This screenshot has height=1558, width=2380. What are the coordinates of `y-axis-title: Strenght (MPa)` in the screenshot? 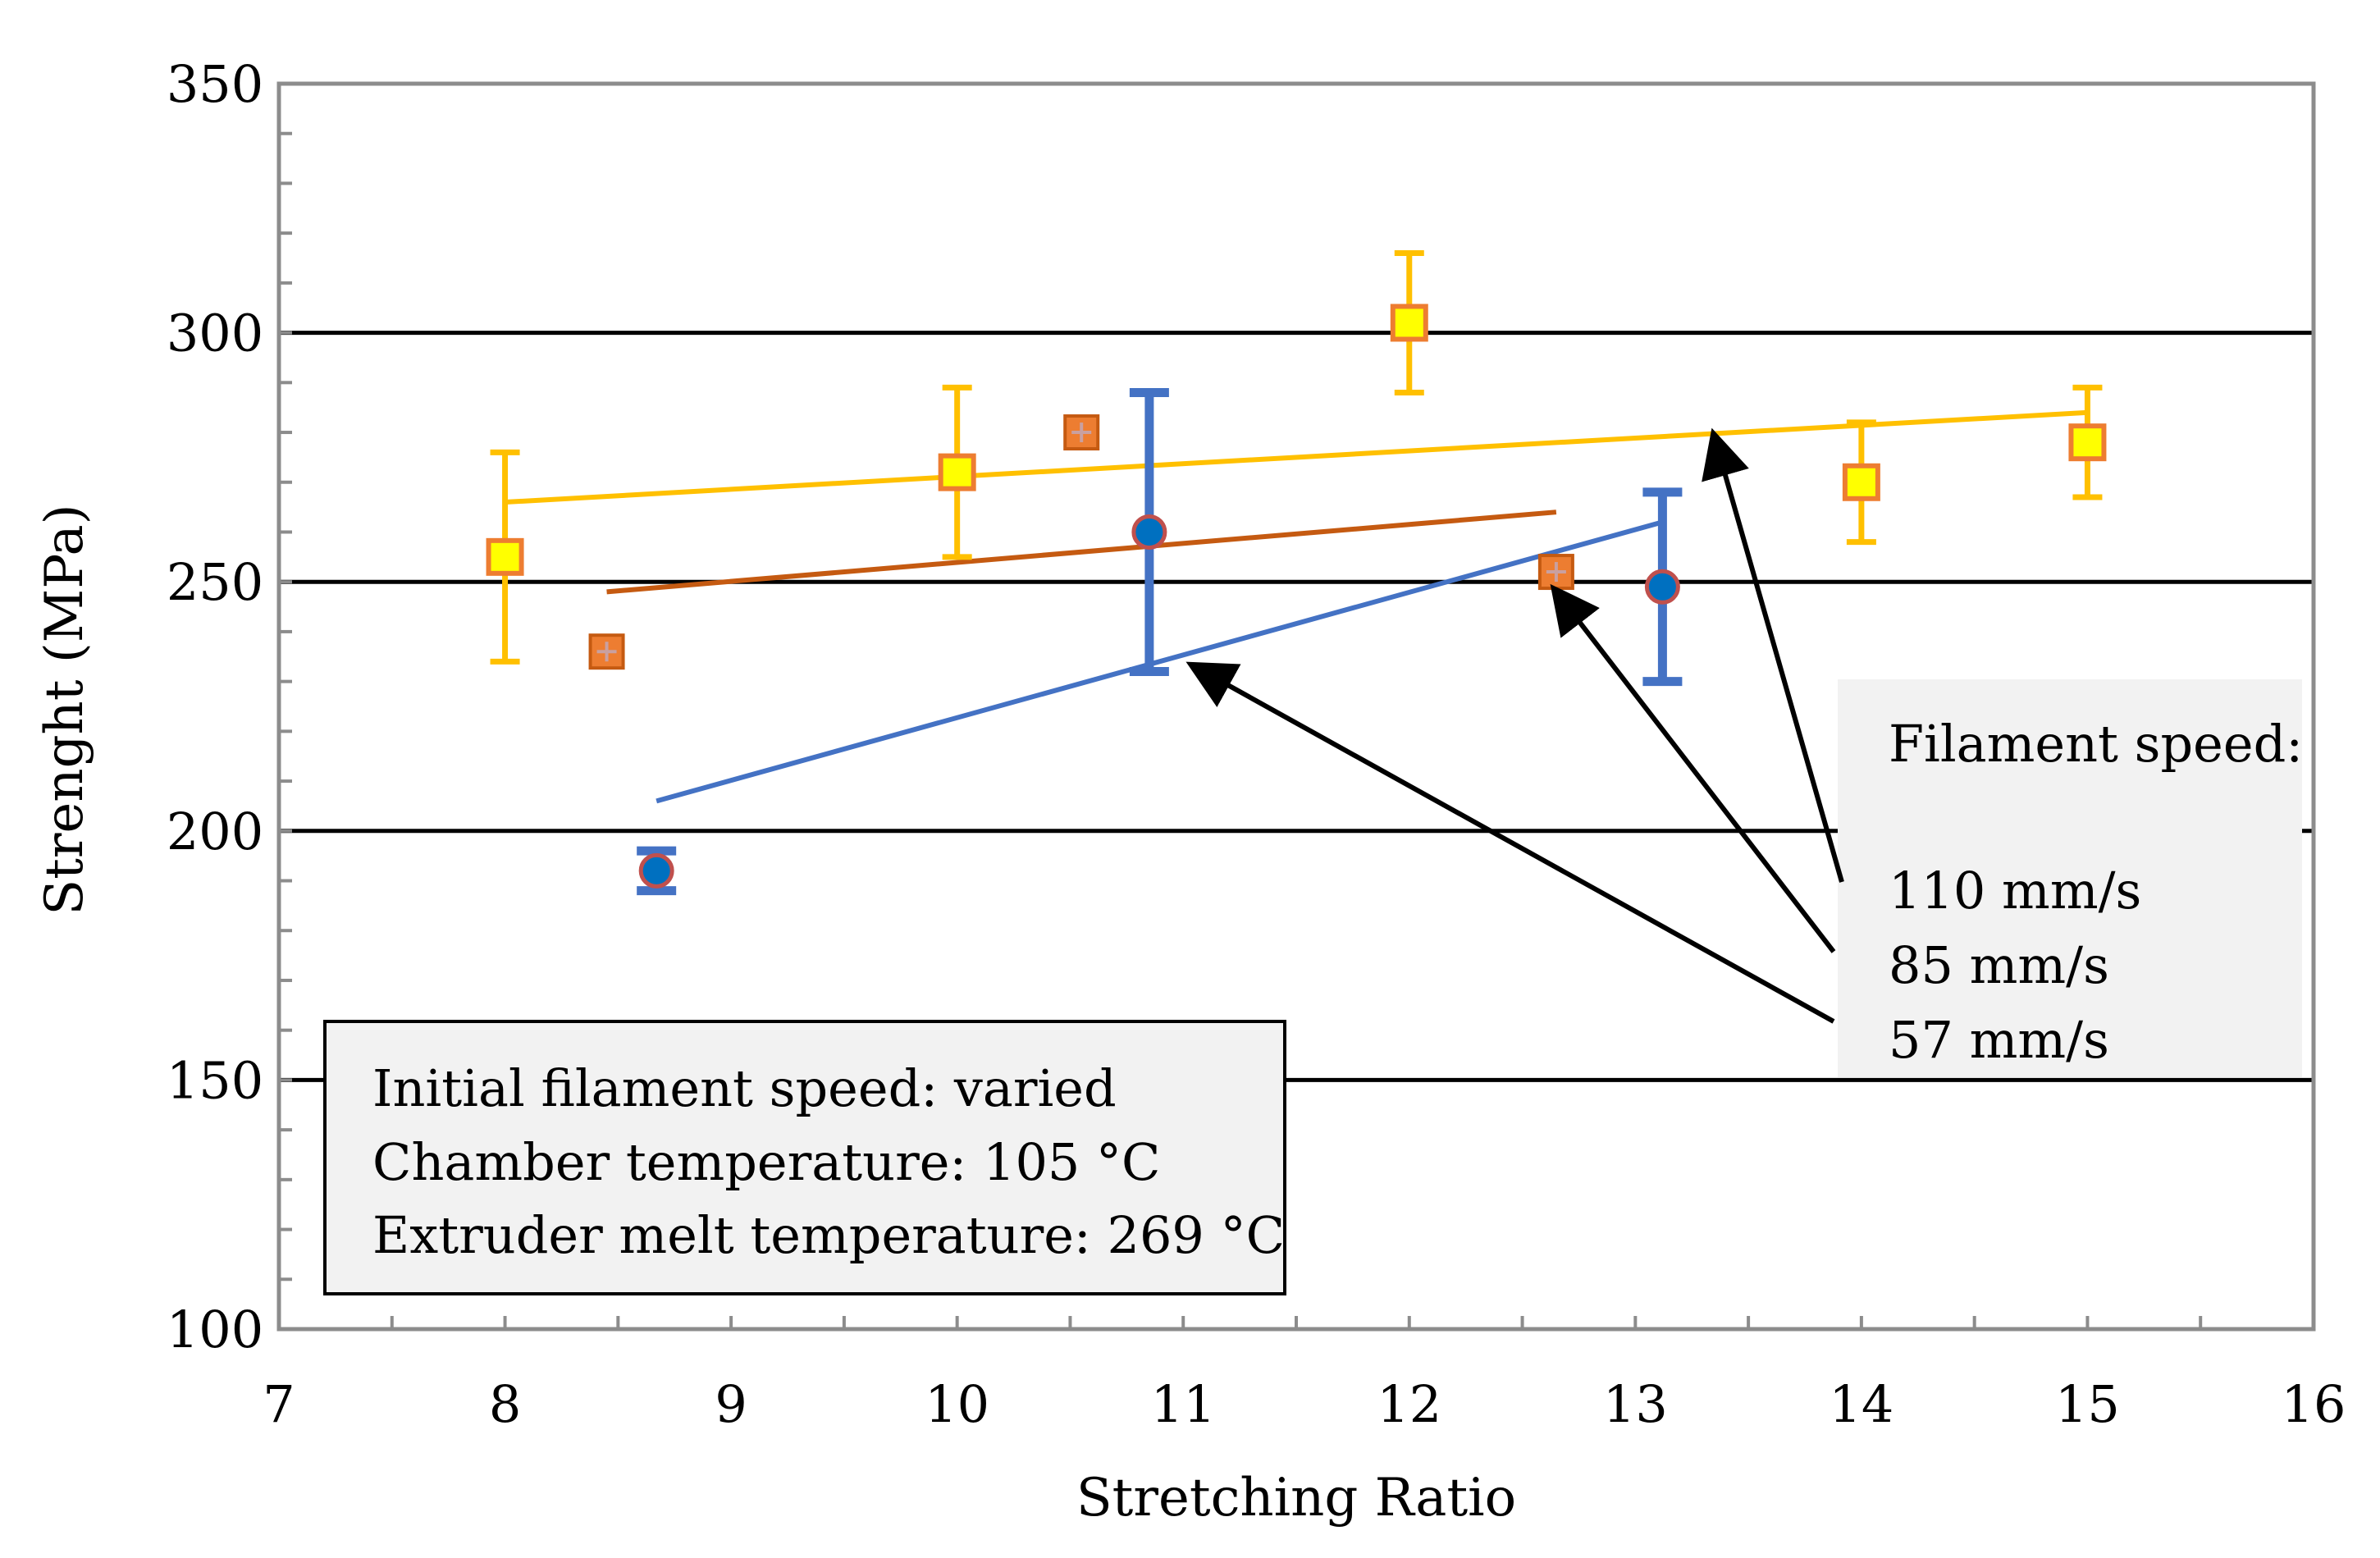 It's located at (64, 710).